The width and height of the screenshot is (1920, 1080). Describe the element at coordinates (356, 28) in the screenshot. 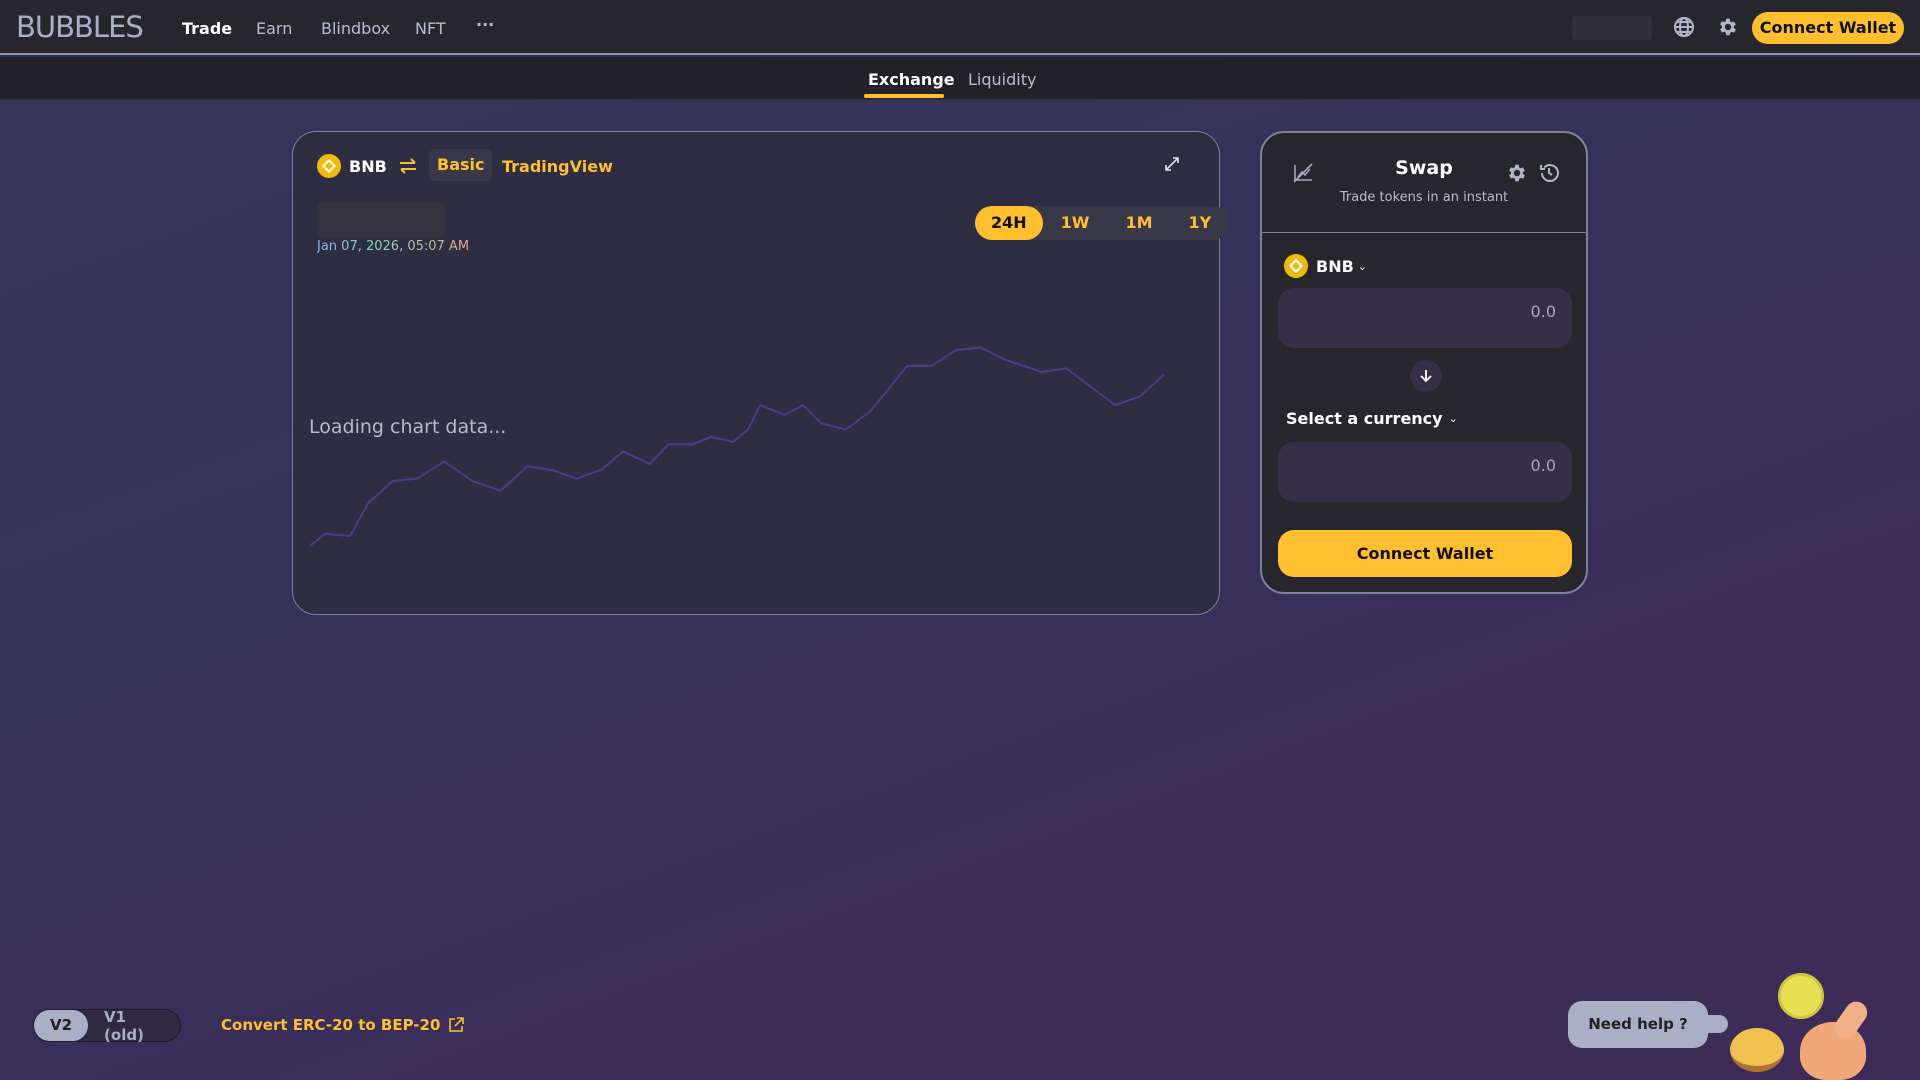

I see `nav-blindbox: Blindbox` at that location.